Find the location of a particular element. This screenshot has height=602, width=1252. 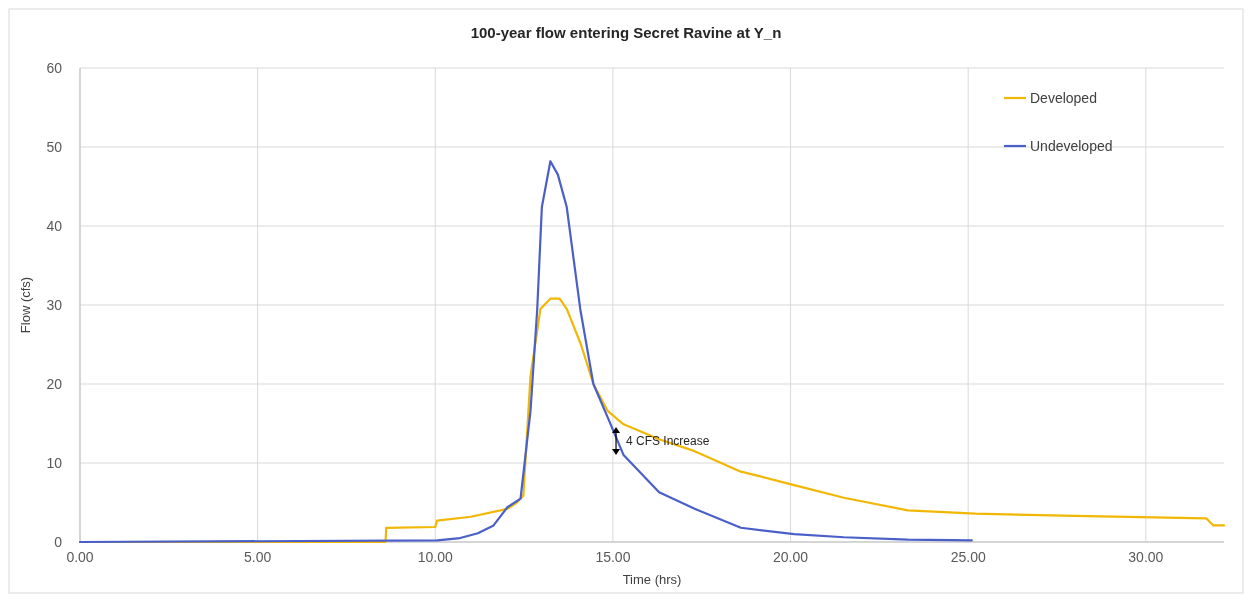

x-tick-label: 25.00 is located at coordinates (968, 557).